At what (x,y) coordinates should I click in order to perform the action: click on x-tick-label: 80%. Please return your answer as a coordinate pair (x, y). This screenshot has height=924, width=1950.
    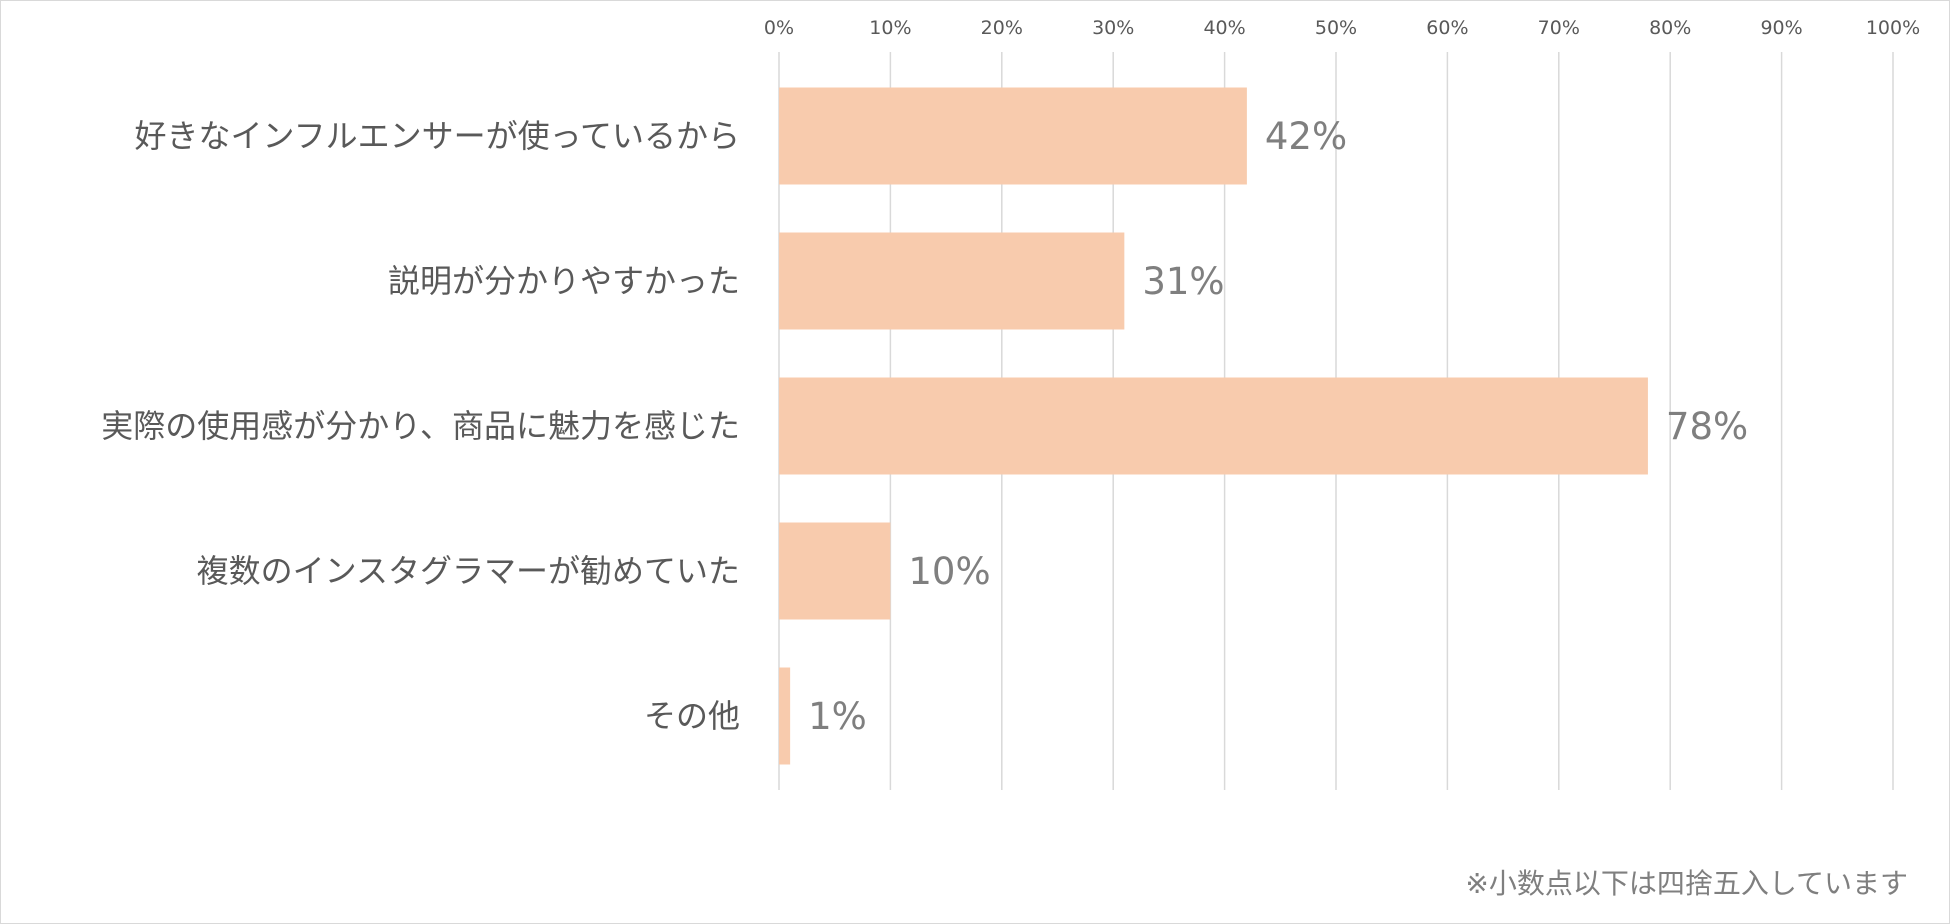
    Looking at the image, I should click on (1670, 28).